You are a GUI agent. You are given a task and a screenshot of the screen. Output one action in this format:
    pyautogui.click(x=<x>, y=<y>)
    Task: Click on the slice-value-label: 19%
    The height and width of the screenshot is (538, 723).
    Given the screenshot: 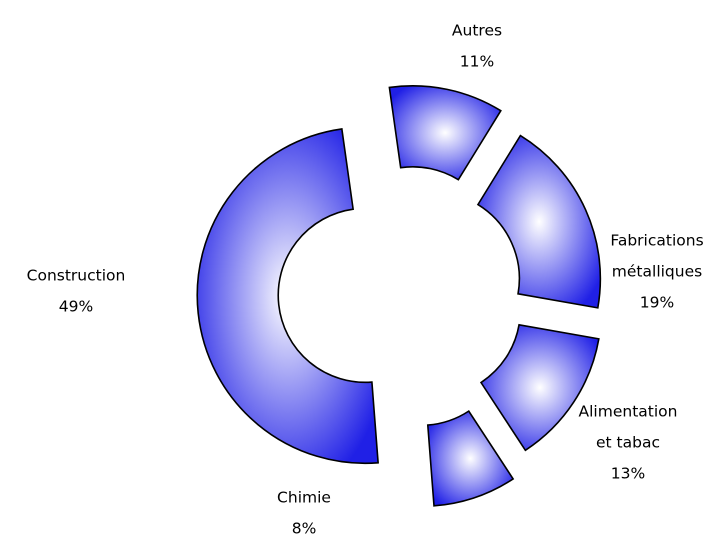 What is the action you would take?
    pyautogui.click(x=657, y=303)
    